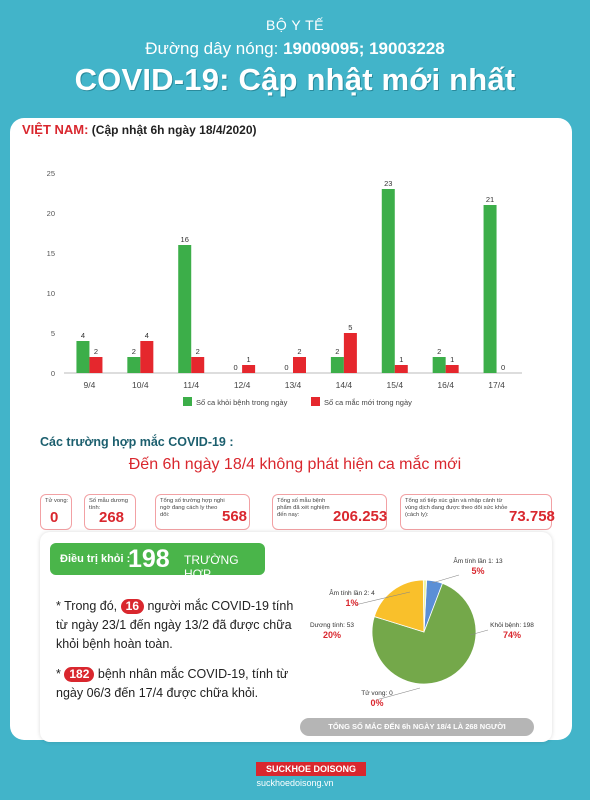 The height and width of the screenshot is (800, 590). I want to click on note-2-prefix: *, so click(58, 674).